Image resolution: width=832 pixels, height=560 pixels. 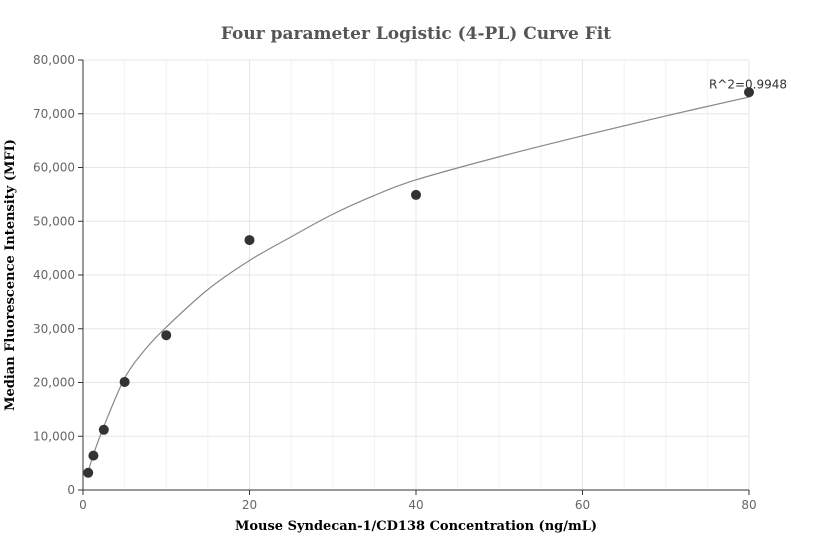 What do you see at coordinates (10, 275) in the screenshot?
I see `y-axis-label: Median Fluorescence Intensity (MFI)` at bounding box center [10, 275].